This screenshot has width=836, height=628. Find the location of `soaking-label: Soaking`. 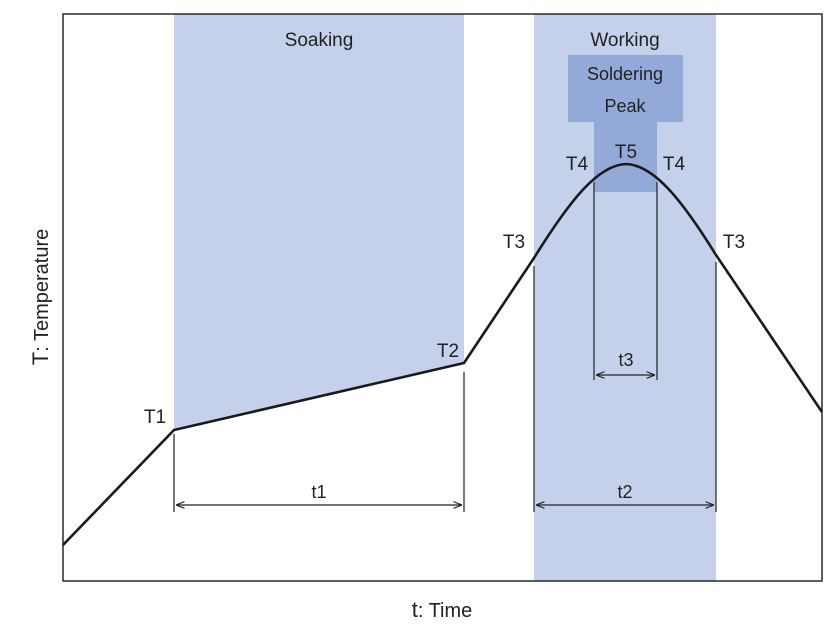

soaking-label: Soaking is located at coordinates (319, 40).